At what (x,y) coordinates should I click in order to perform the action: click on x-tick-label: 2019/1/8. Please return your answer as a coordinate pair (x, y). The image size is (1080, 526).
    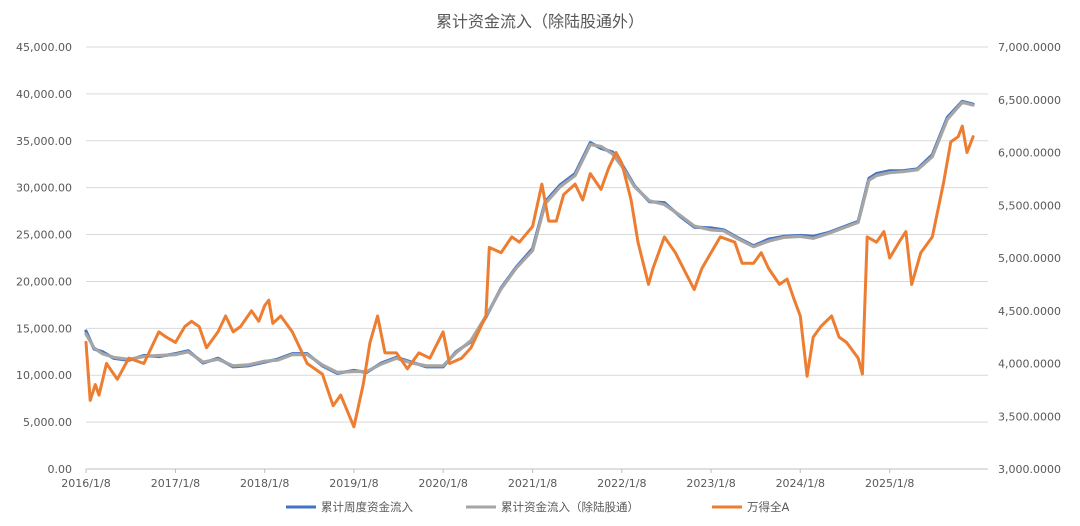
    Looking at the image, I should click on (353, 483).